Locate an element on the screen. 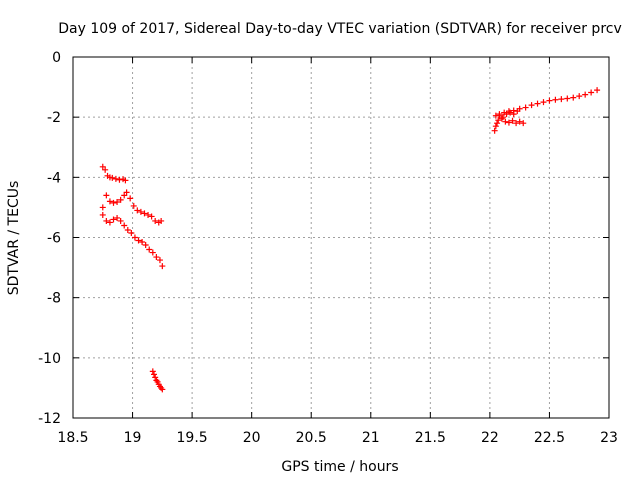  y-tick-label: 0 is located at coordinates (56, 58).